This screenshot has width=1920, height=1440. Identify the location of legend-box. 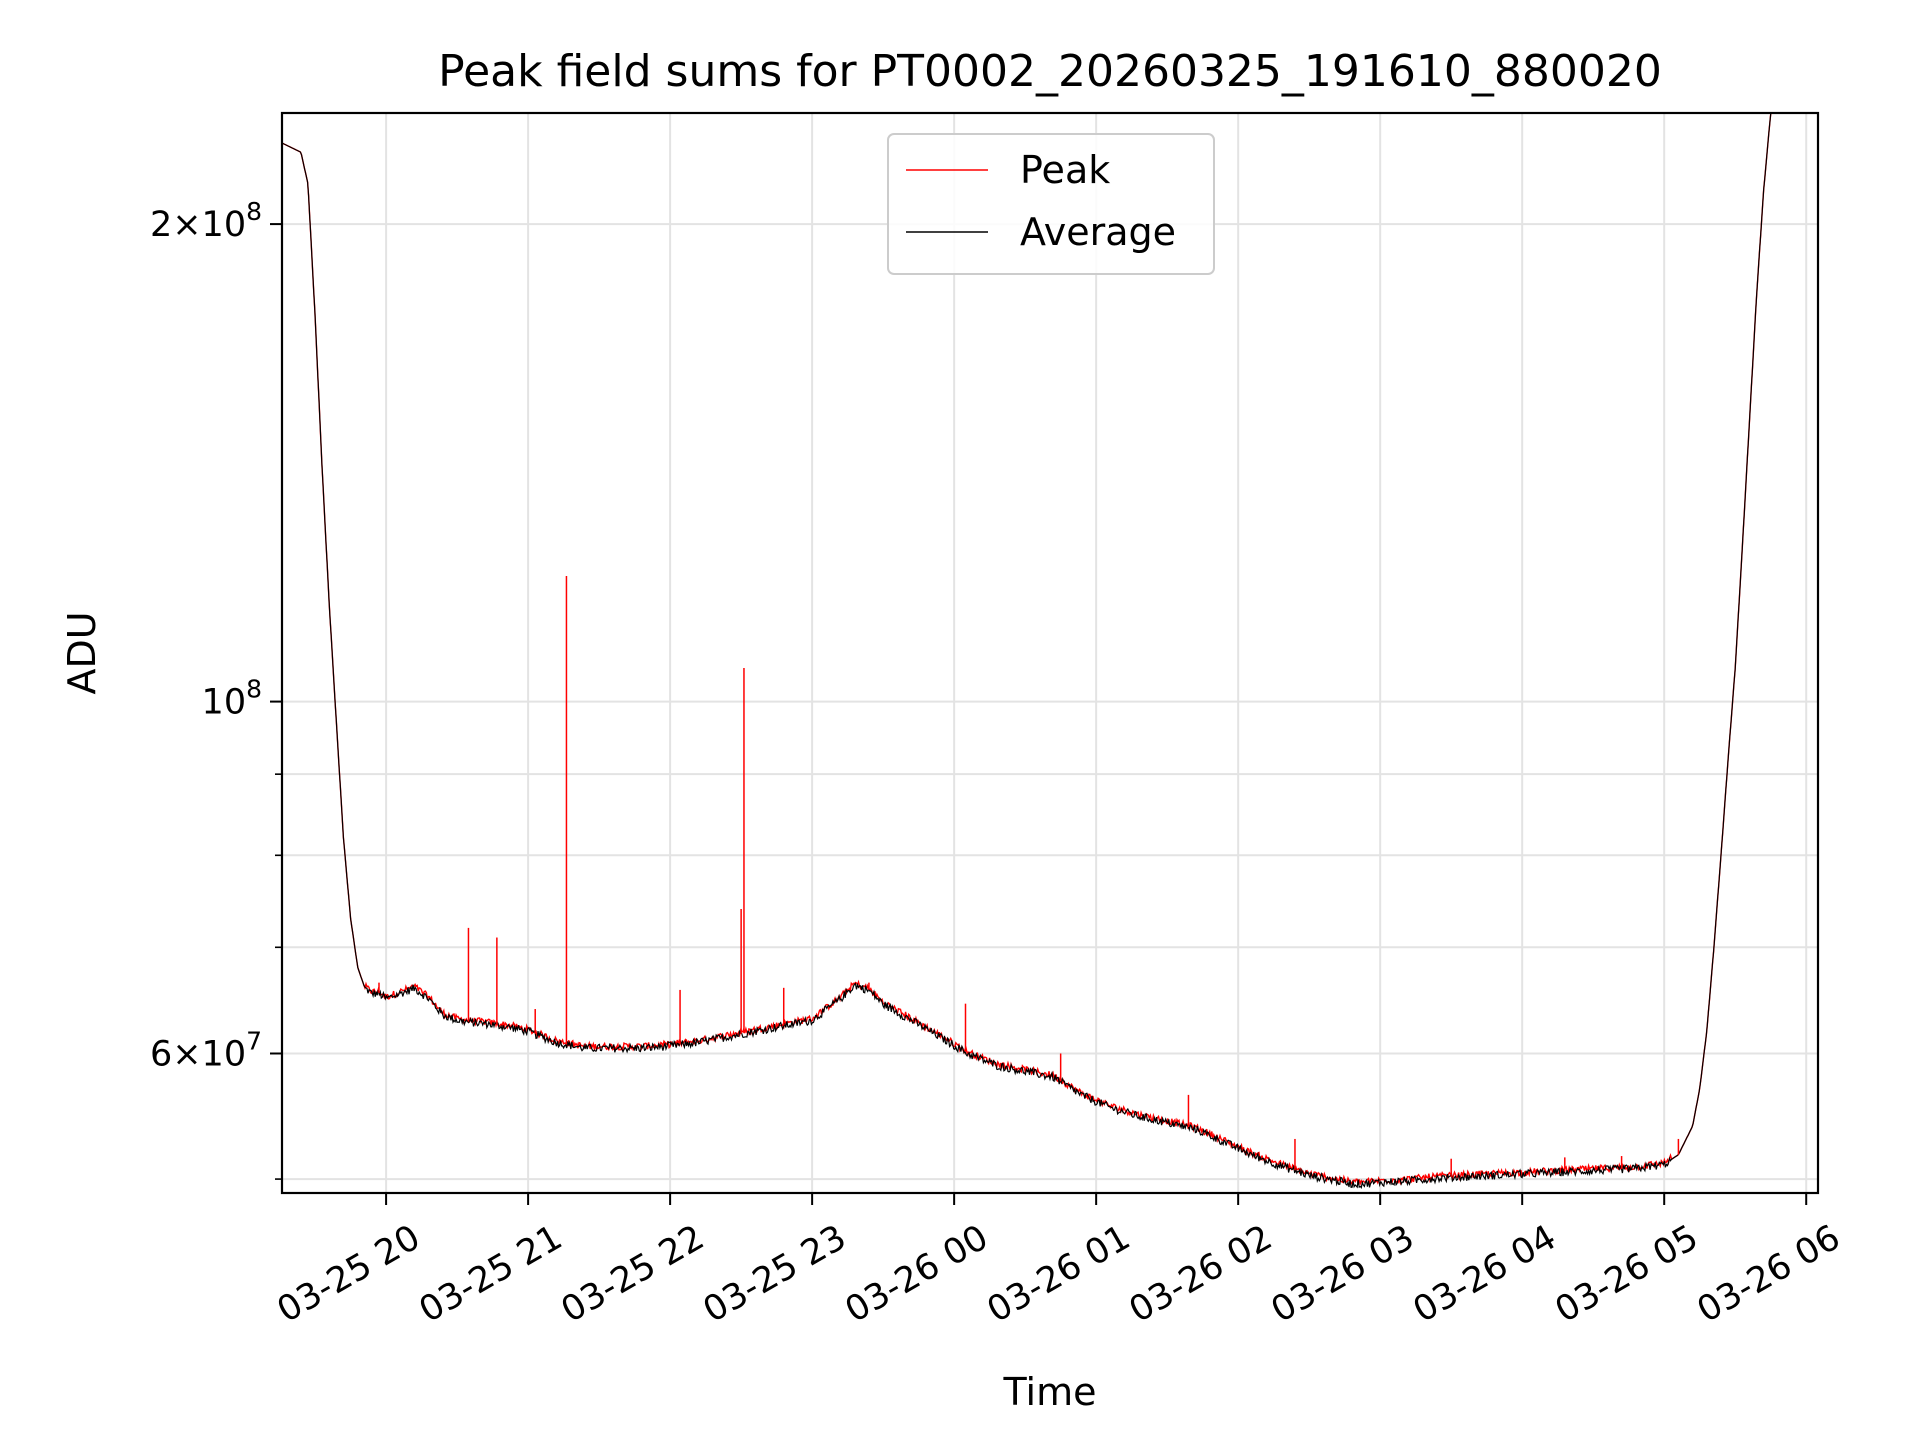
(1051, 204).